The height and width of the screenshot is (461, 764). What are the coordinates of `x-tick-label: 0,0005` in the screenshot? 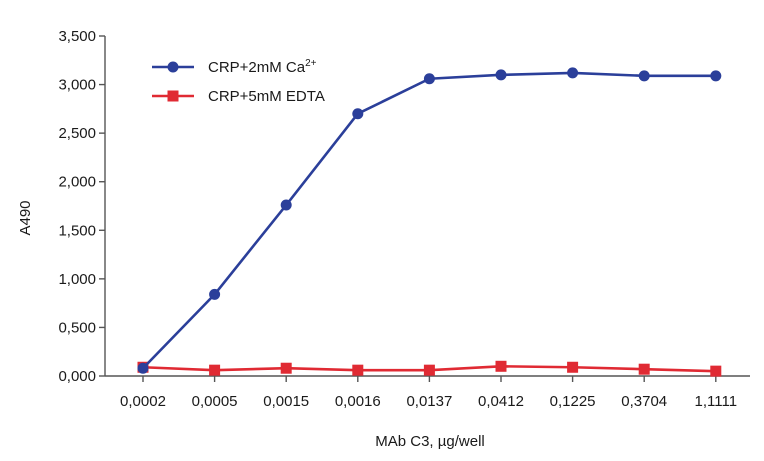 It's located at (215, 401).